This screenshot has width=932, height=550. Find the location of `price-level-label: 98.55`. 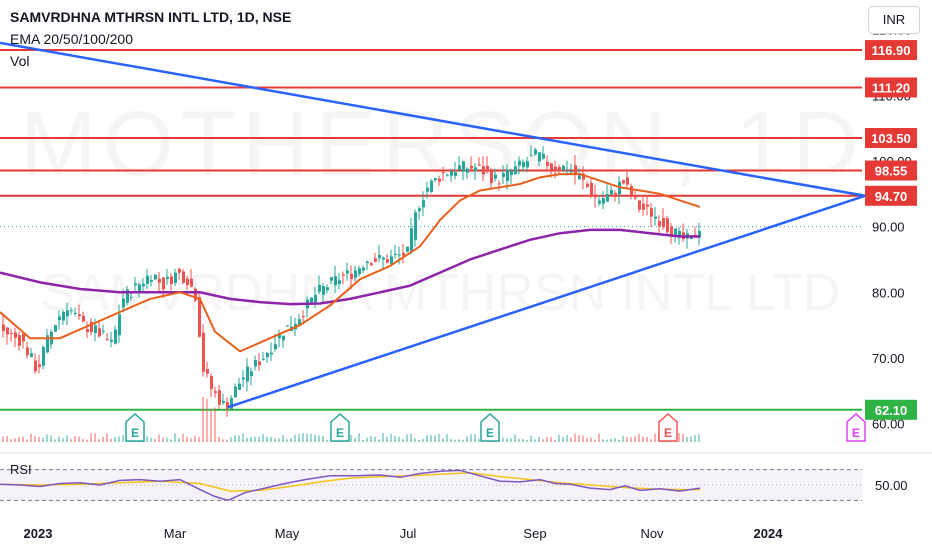

price-level-label: 98.55 is located at coordinates (891, 171).